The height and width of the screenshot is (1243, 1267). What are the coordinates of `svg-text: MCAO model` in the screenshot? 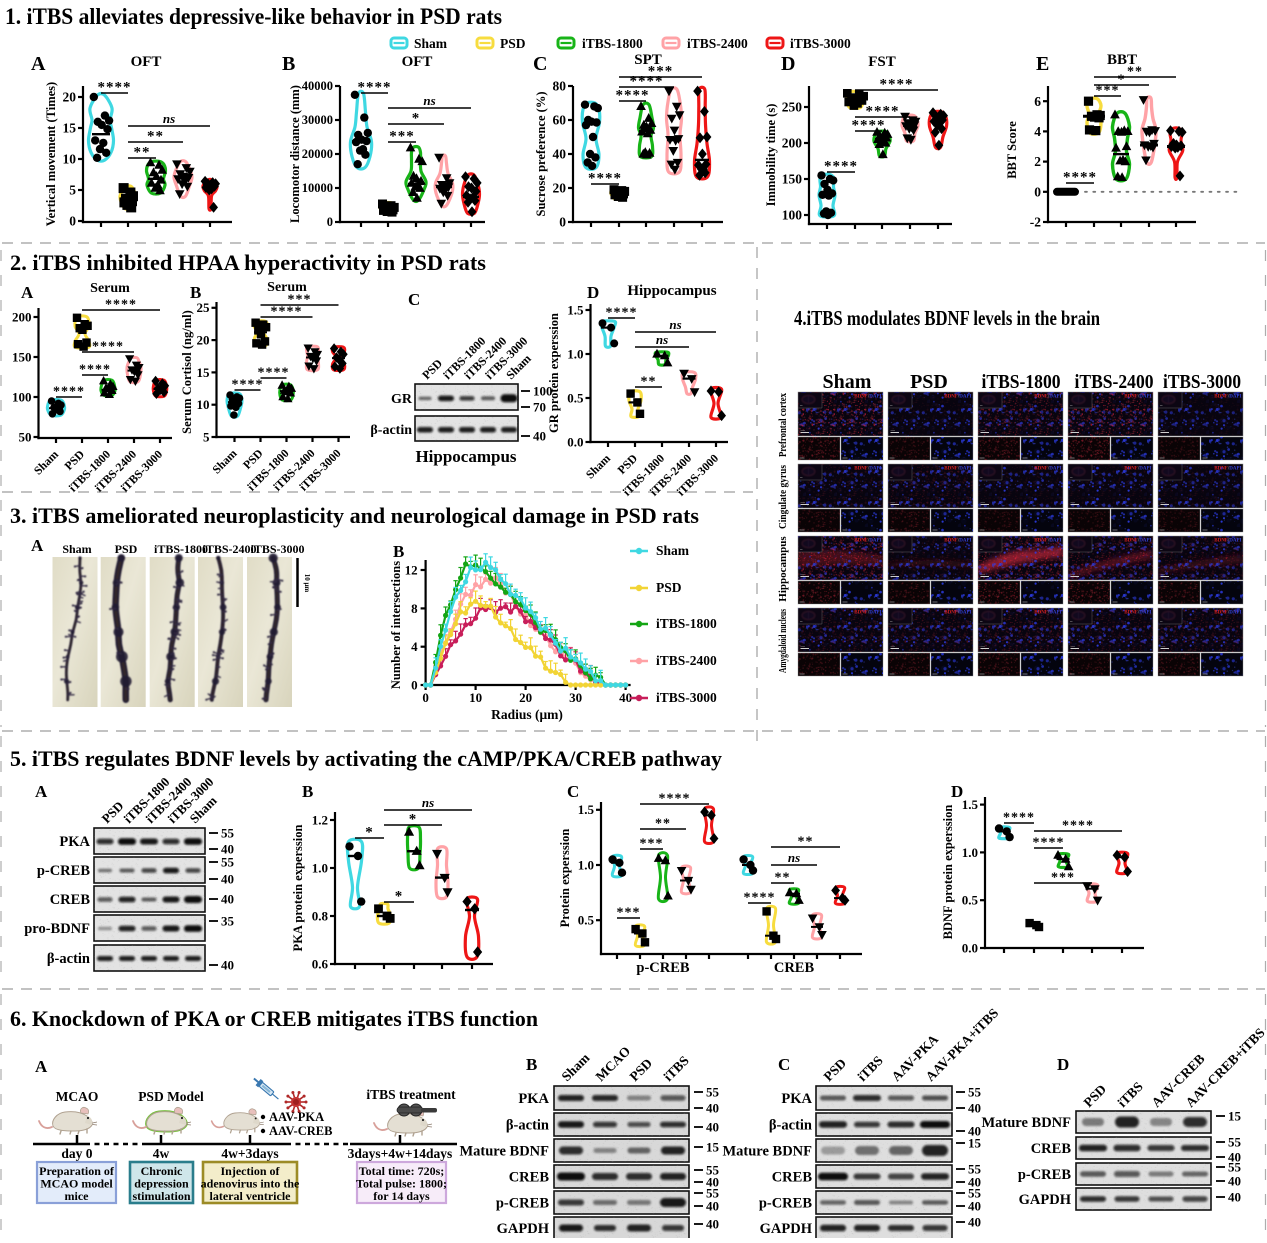 It's located at (76, 1184).